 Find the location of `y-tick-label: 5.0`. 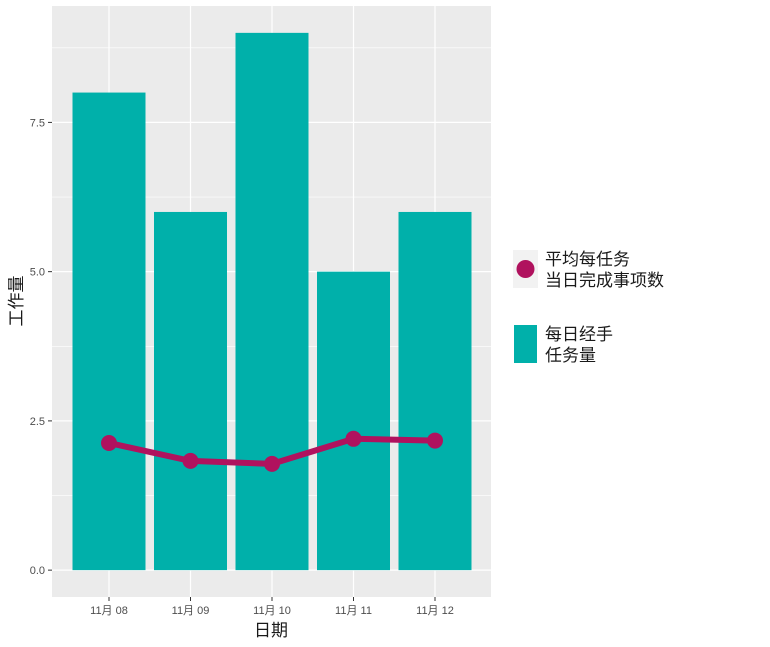

y-tick-label: 5.0 is located at coordinates (37, 273).